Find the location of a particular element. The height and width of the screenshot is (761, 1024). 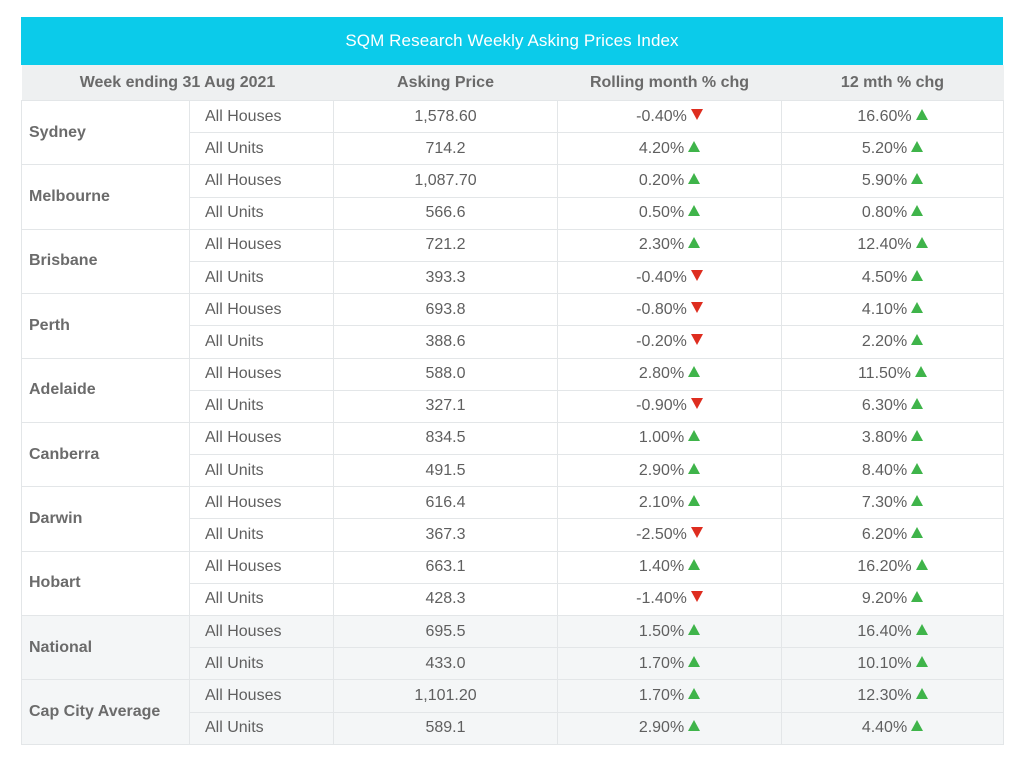

twelve-month-cell-value: 10.10% is located at coordinates (884, 663).